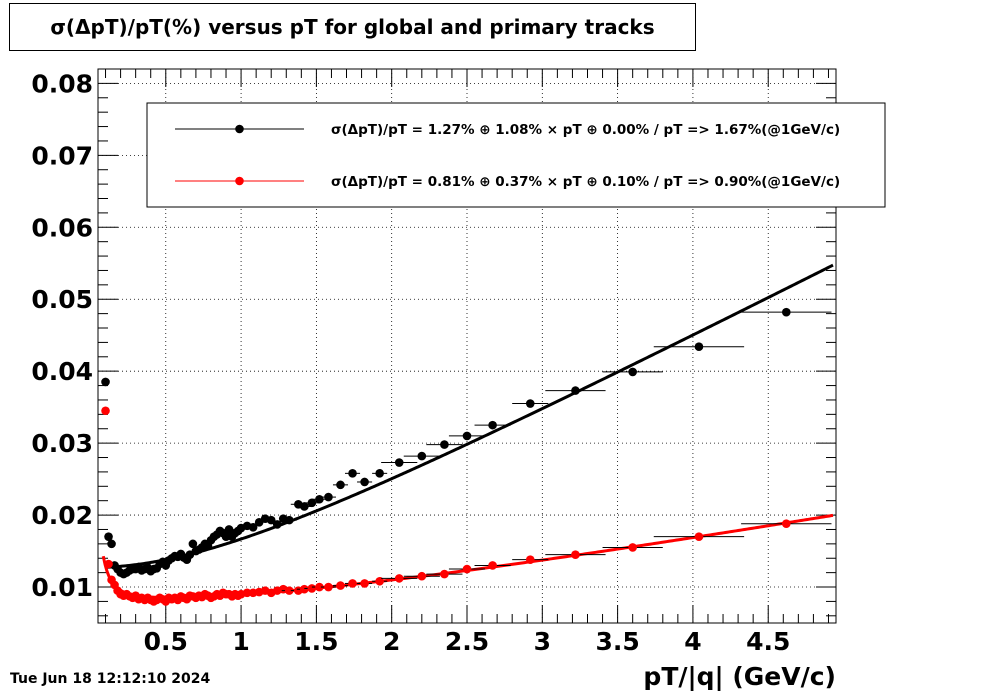  I want to click on y-tick-label: 0.03, so click(62, 443).